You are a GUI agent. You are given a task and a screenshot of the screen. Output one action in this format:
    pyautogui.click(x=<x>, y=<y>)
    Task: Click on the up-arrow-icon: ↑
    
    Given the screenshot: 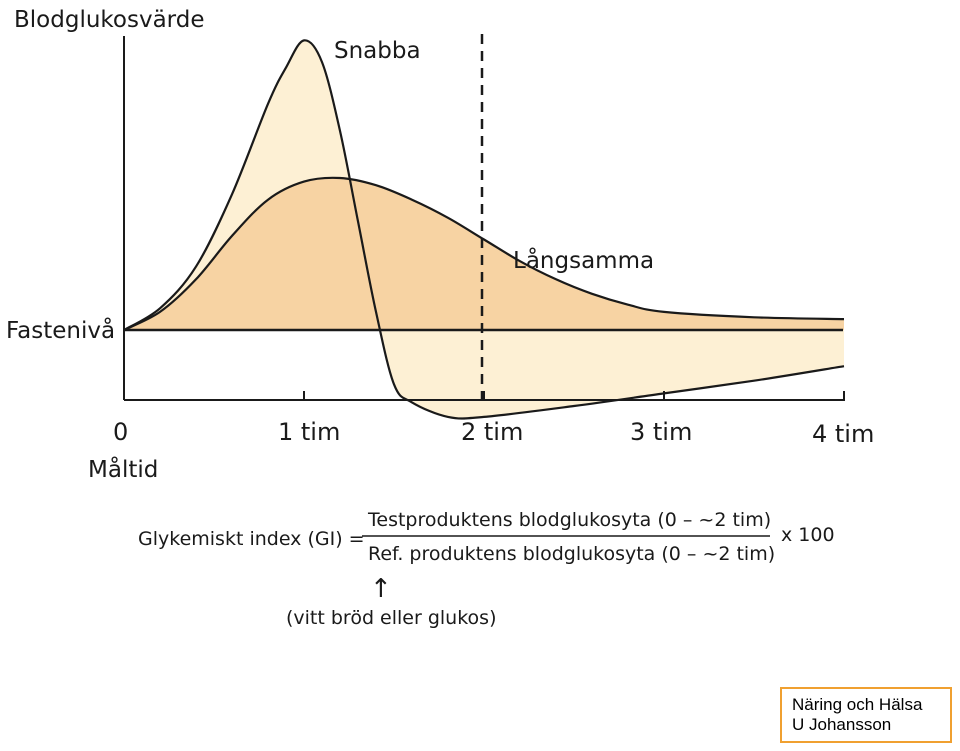 What is the action you would take?
    pyautogui.click(x=381, y=589)
    